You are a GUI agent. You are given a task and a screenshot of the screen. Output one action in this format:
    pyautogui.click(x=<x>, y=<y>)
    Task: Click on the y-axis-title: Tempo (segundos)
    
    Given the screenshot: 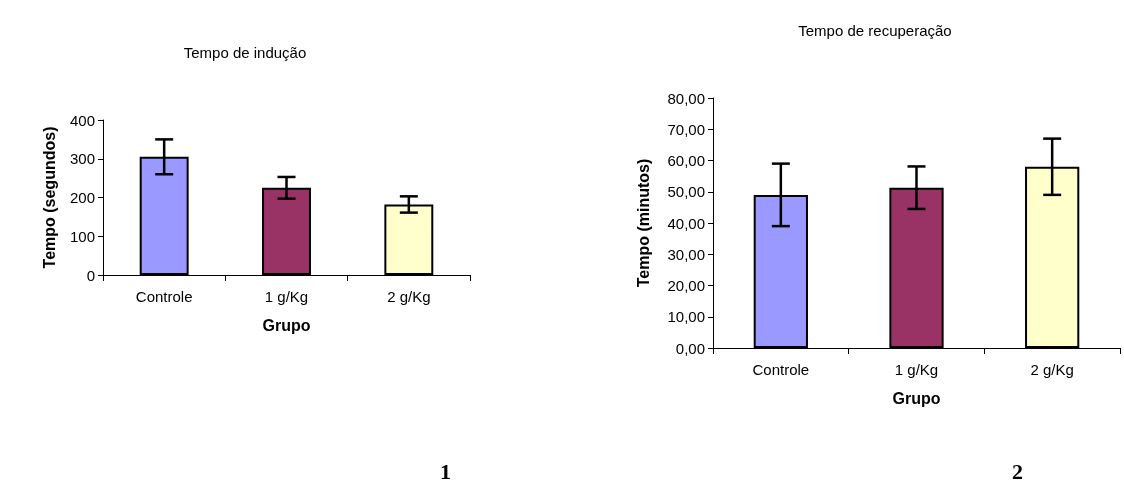 What is the action you would take?
    pyautogui.click(x=49, y=197)
    